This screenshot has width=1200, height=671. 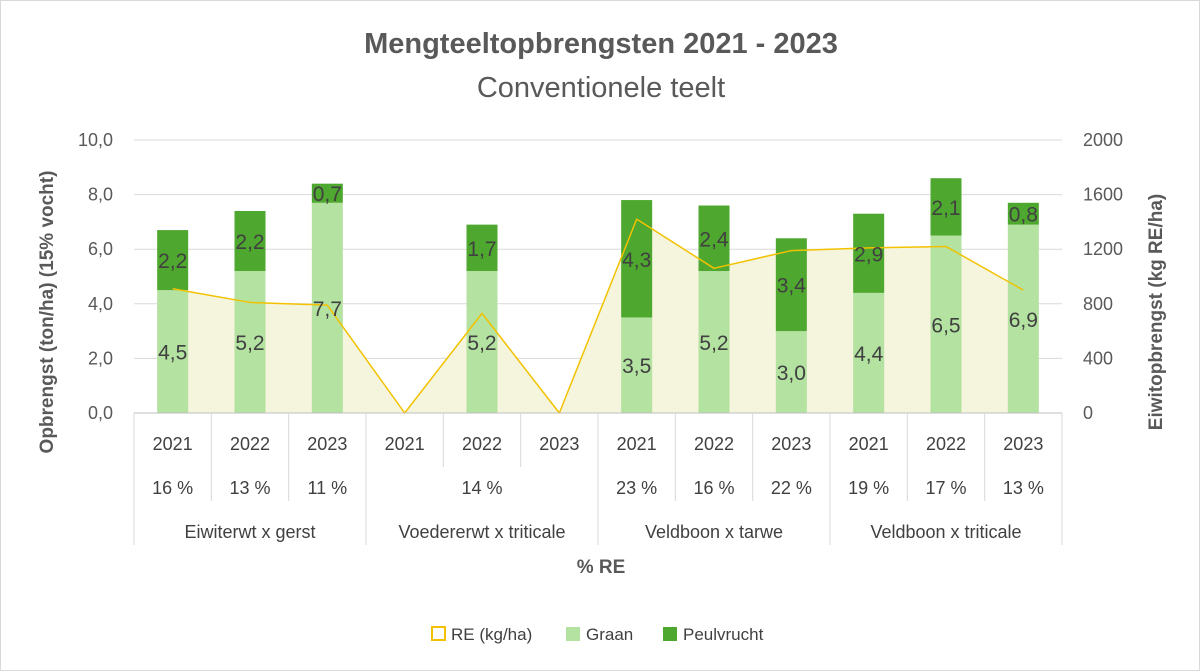 I want to click on data-label-graan: 4,4, so click(x=869, y=354).